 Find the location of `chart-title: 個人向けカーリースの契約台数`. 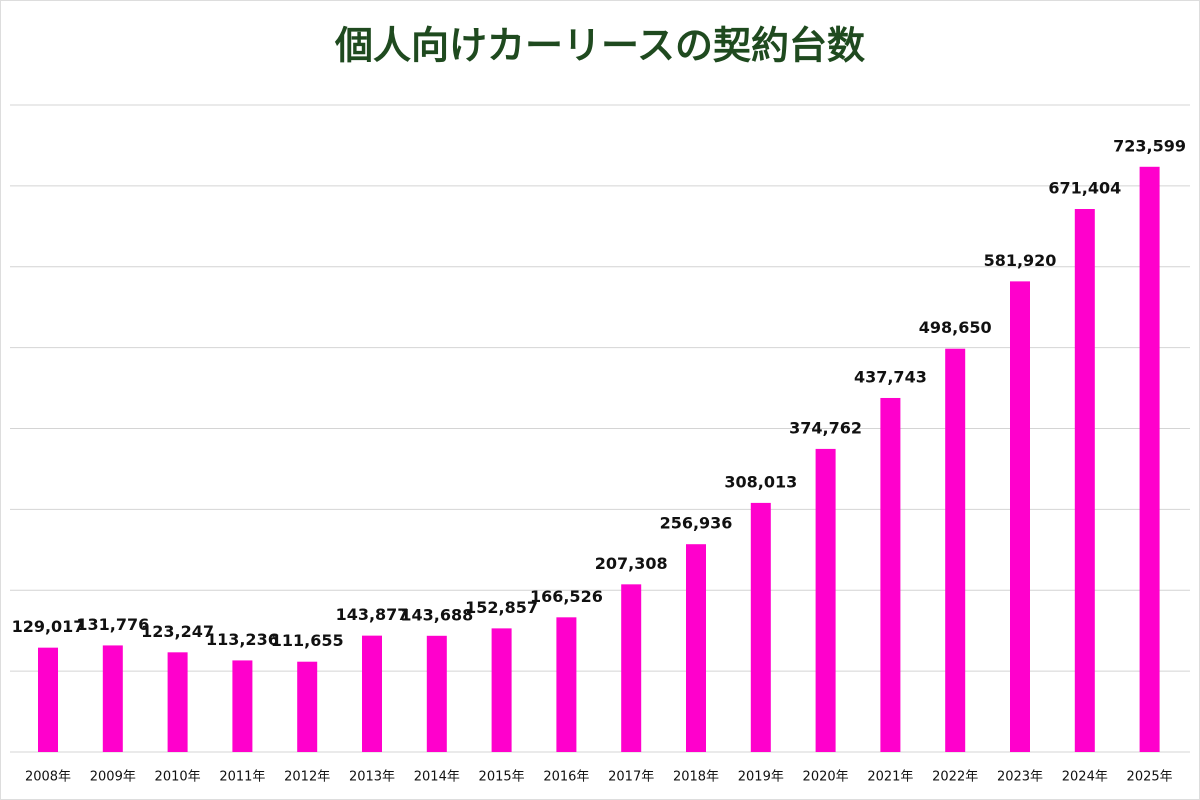

chart-title: 個人向けカーリースの契約台数 is located at coordinates (599, 46).